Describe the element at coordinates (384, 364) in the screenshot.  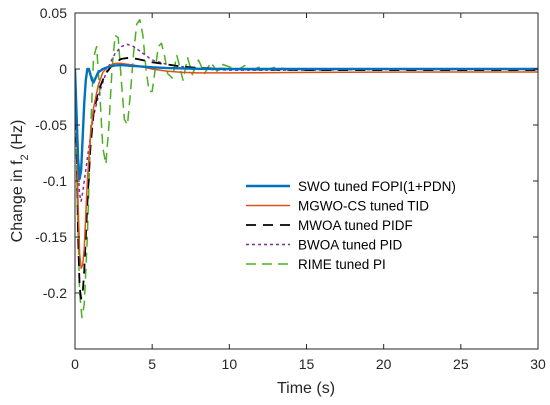
I see `x-tick-label: 20` at that location.